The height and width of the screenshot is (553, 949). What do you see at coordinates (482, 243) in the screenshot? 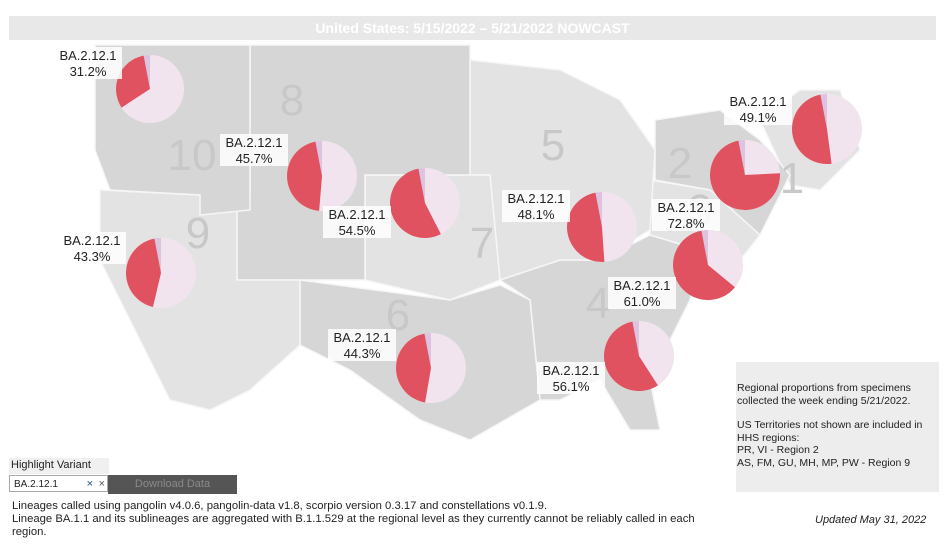
I see `region-number: 7` at bounding box center [482, 243].